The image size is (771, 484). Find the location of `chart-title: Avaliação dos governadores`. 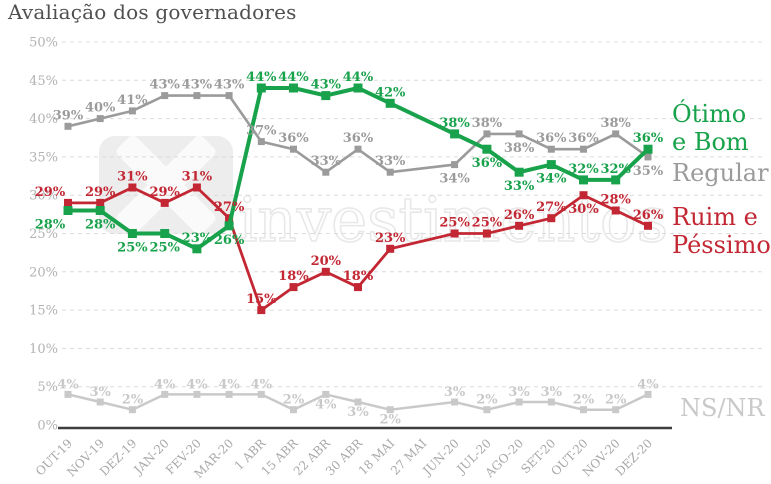

chart-title: Avaliação dos governadores is located at coordinates (152, 12).